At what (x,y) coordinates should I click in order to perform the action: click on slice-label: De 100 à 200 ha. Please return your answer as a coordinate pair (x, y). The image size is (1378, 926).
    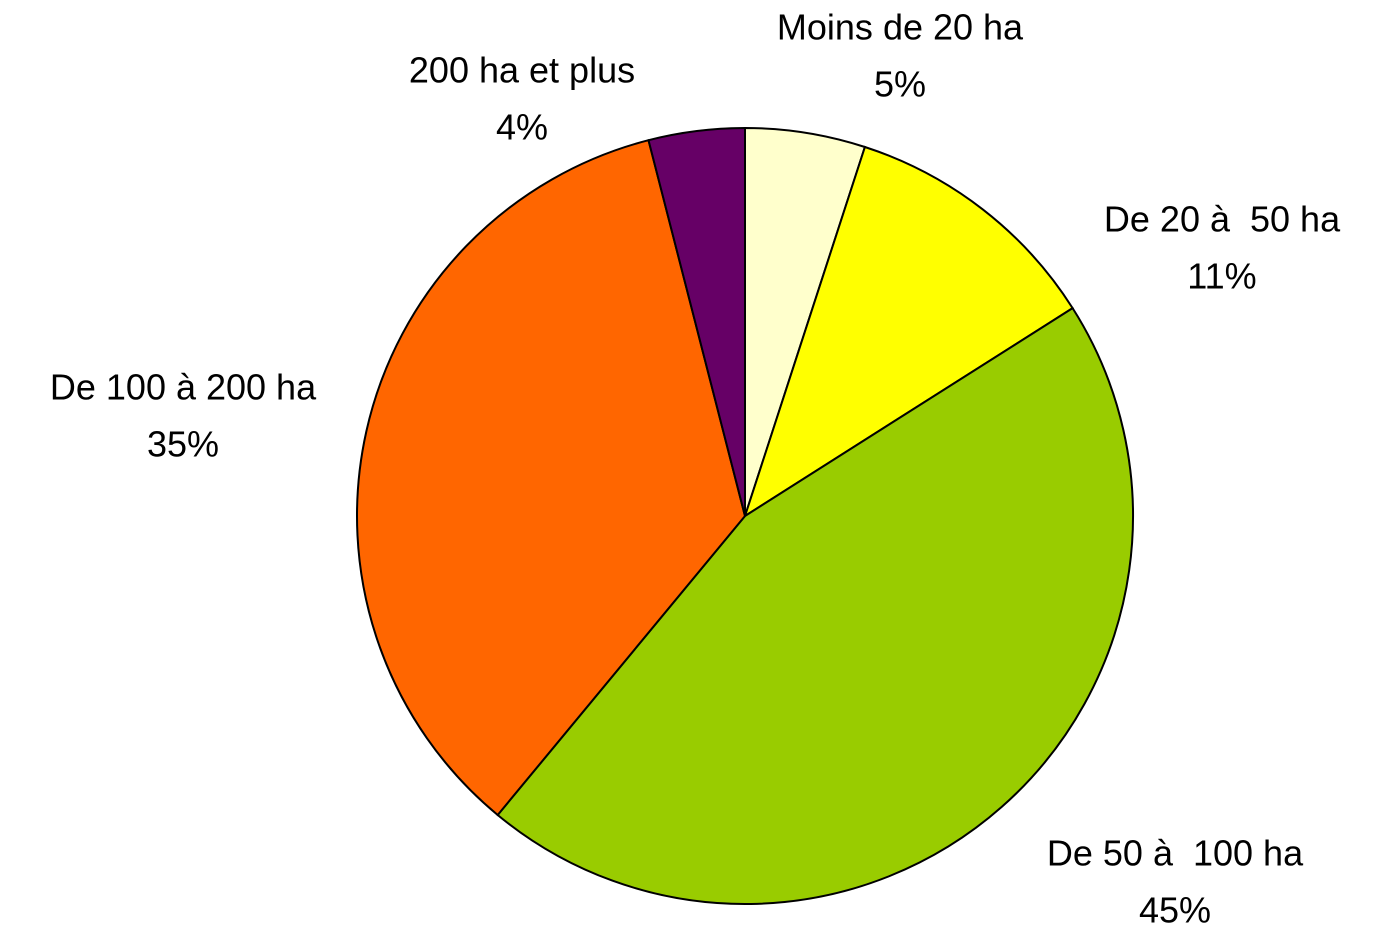
    Looking at the image, I should click on (183, 387).